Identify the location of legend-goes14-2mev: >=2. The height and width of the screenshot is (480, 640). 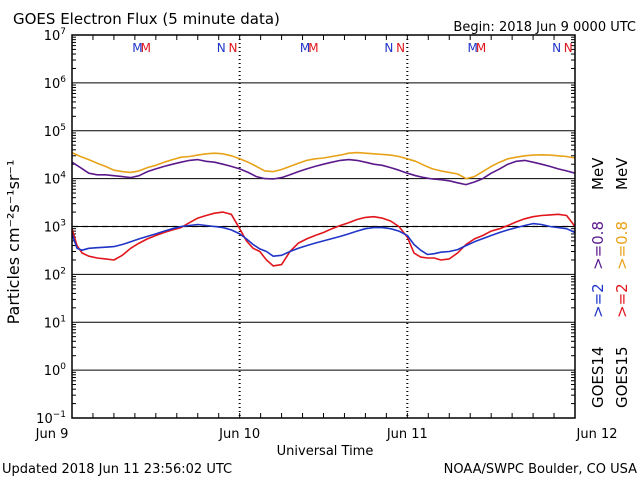
(598, 300).